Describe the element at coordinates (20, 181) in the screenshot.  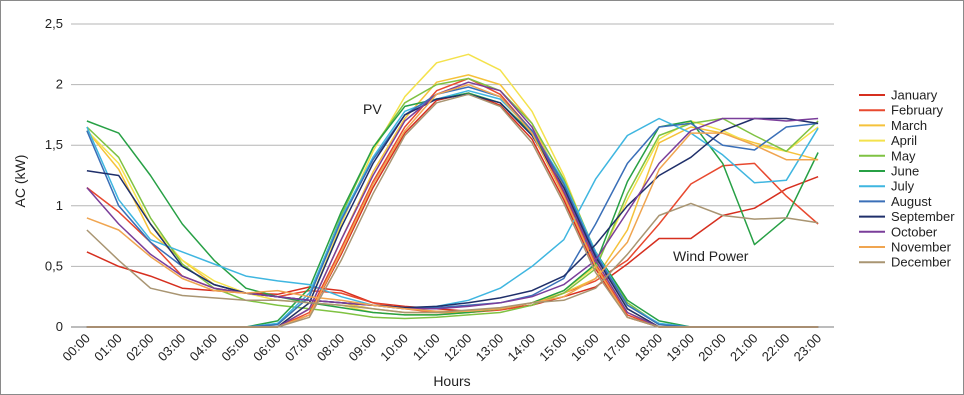
I see `y-axis-title: AC (kW)` at that location.